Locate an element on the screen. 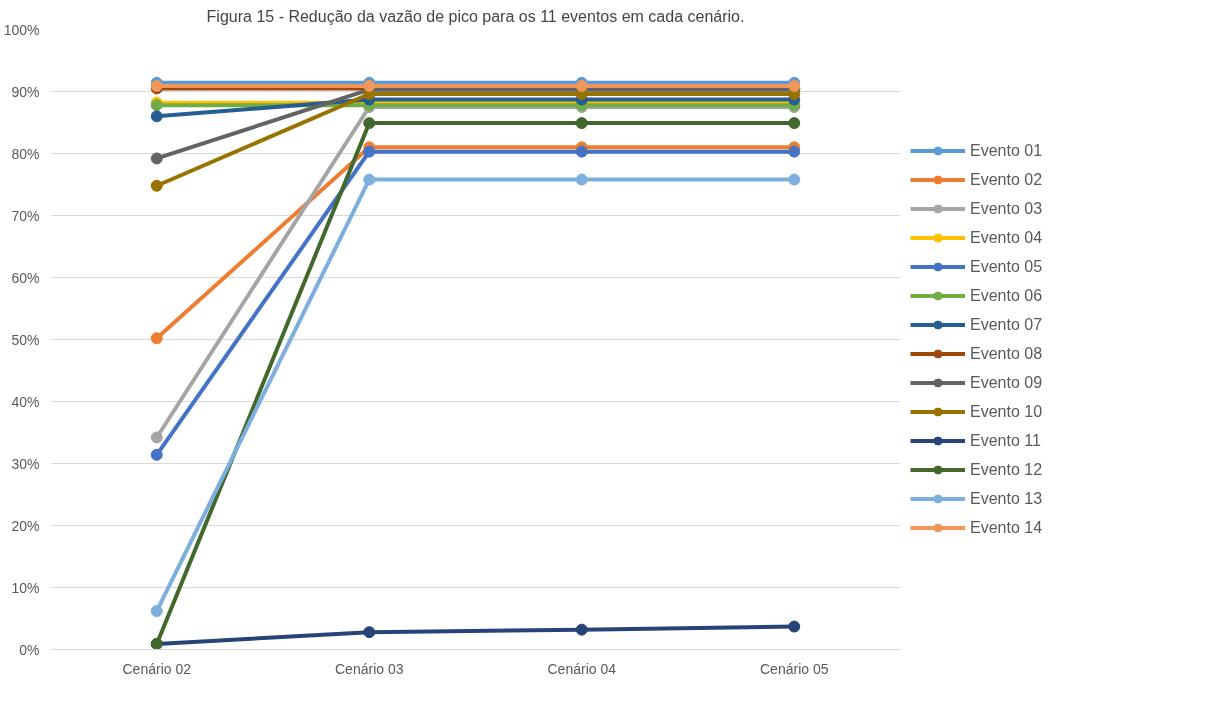  legend-label: Evento 10 is located at coordinates (1006, 411).